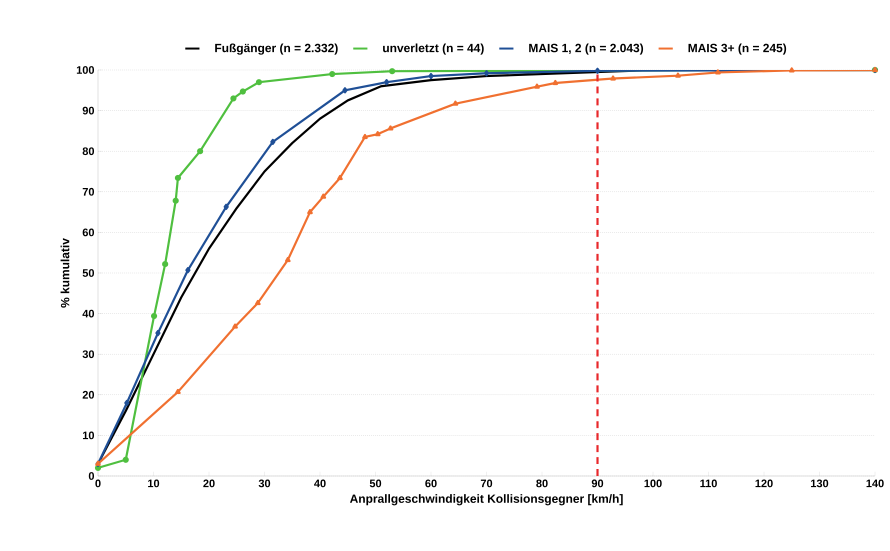 The width and height of the screenshot is (890, 551). Describe the element at coordinates (85, 70) in the screenshot. I see `y-tick-label: 100` at that location.